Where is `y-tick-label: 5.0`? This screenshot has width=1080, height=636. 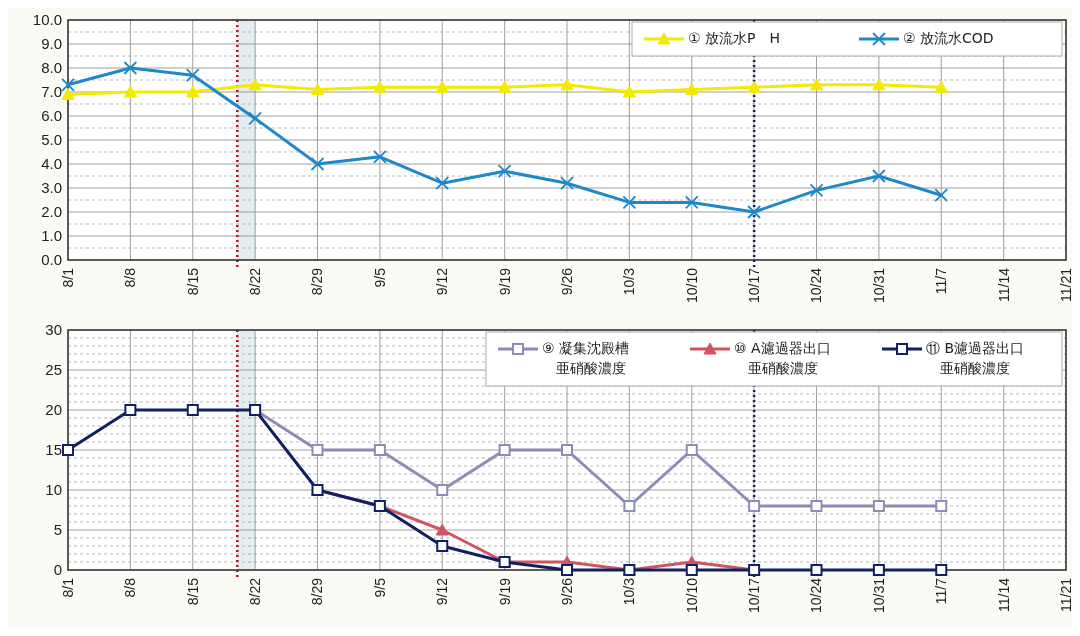
y-tick-label: 5.0 is located at coordinates (51, 140).